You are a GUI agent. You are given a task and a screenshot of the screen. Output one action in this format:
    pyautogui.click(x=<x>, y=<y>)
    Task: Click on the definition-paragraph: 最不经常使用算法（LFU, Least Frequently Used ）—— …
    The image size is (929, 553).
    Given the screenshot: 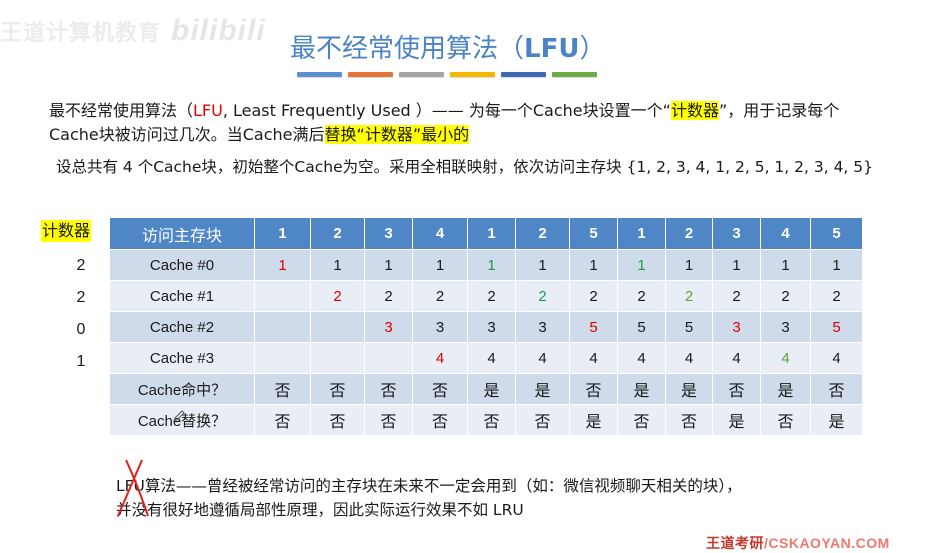 What is the action you would take?
    pyautogui.click(x=464, y=123)
    